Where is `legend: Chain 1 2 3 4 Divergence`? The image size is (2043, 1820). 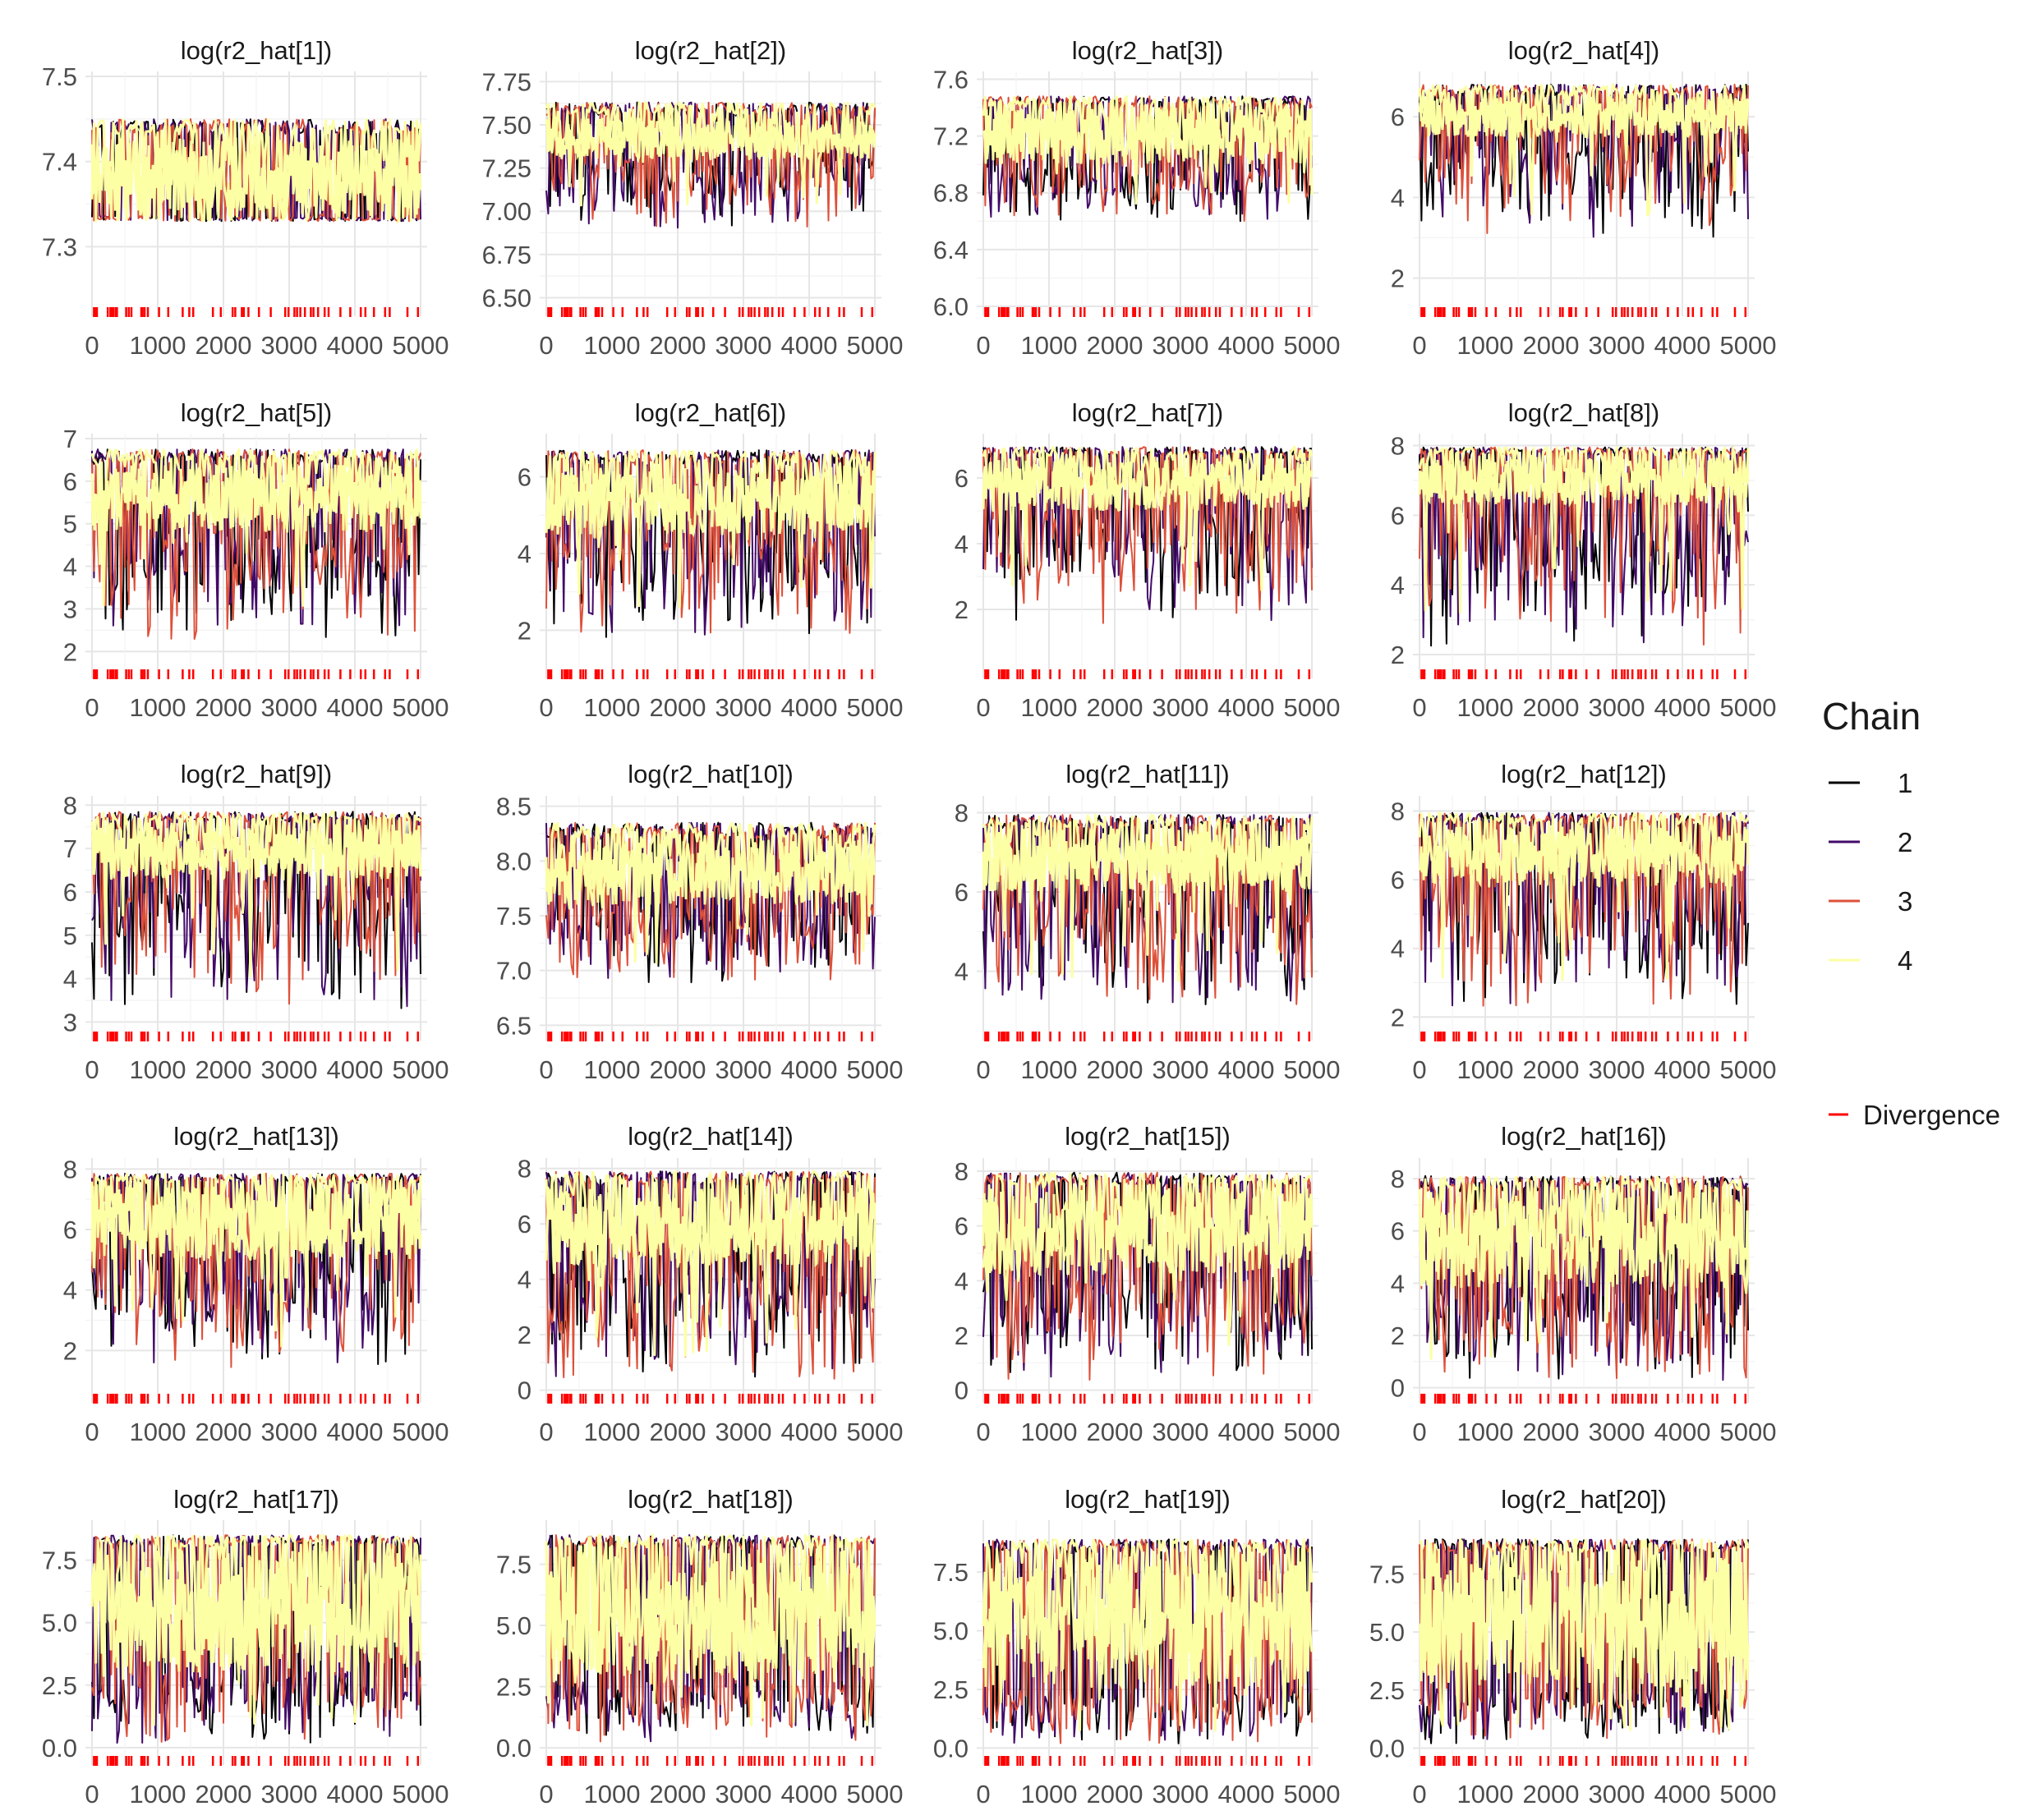
legend: Chain 1 2 3 4 Divergence is located at coordinates (1911, 912).